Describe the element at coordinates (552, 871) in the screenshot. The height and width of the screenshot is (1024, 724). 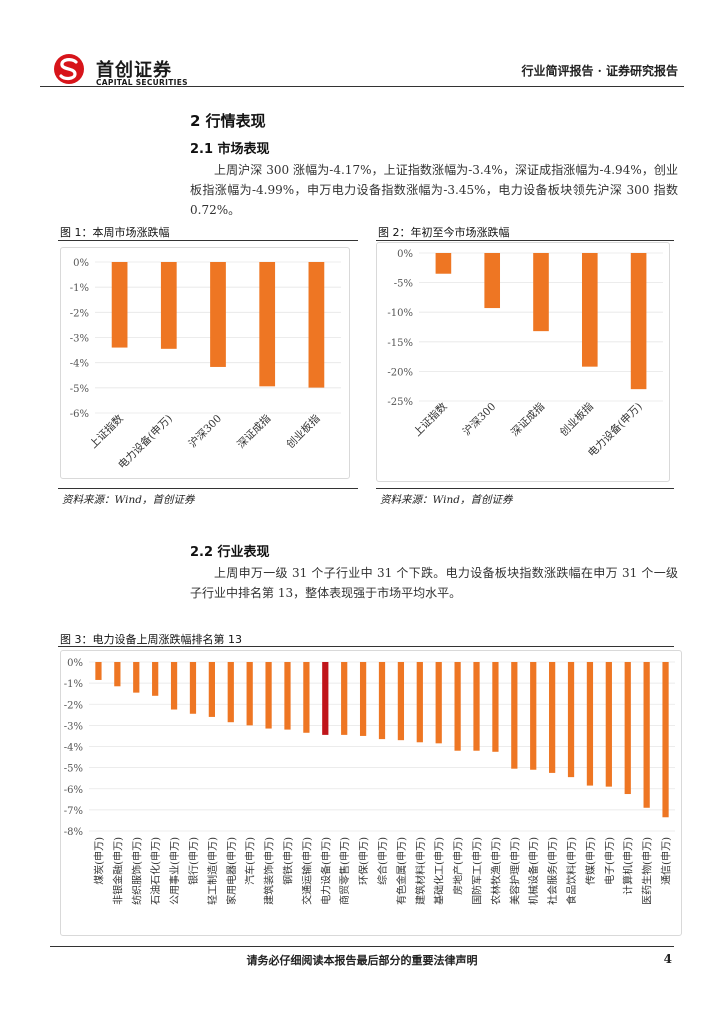
I see `x-category-label: 社会服务(申万)` at that location.